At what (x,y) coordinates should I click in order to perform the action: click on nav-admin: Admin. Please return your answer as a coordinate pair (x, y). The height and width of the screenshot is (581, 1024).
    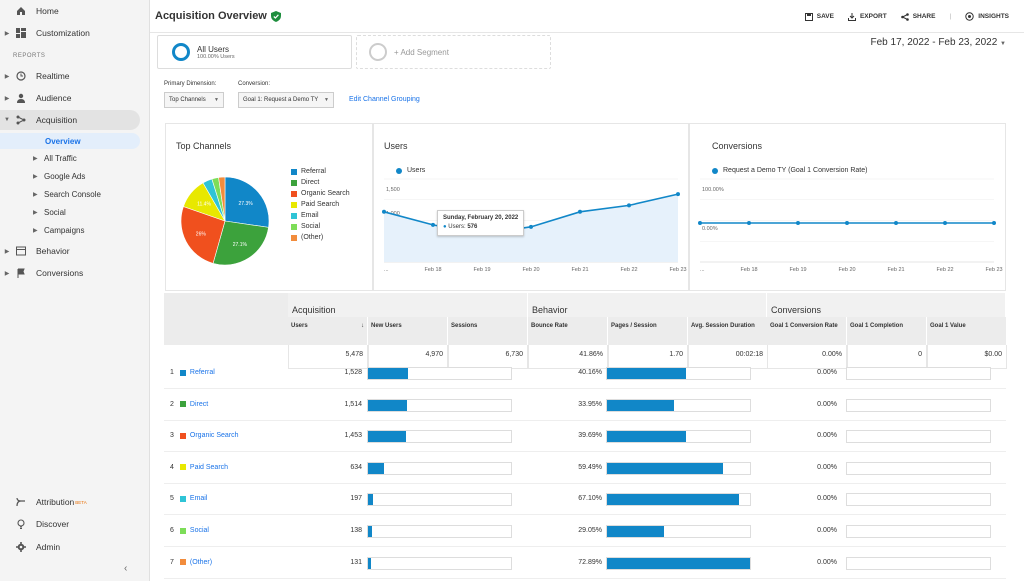
    Looking at the image, I should click on (75, 547).